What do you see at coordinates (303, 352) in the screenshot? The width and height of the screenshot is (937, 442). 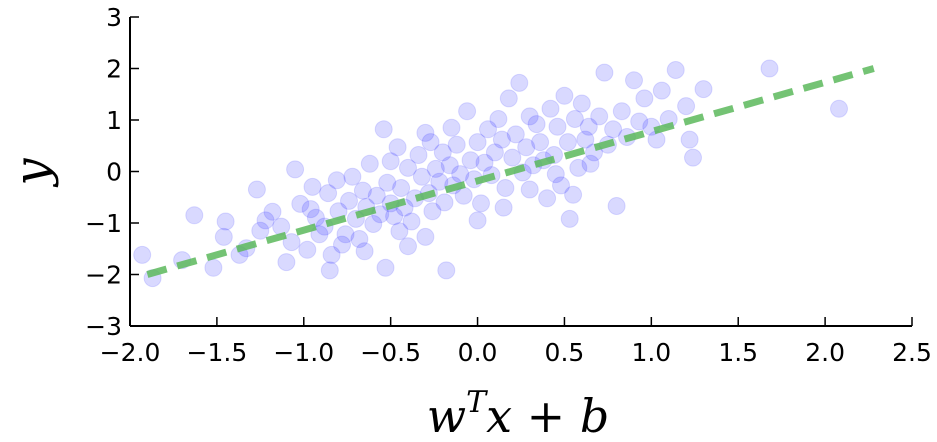 I see `x-tick-label: −1.0` at bounding box center [303, 352].